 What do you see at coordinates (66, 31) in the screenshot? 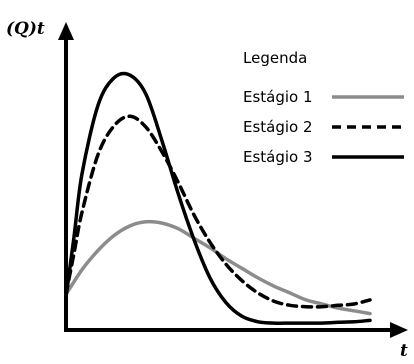
I see `y-axis-arrow` at bounding box center [66, 31].